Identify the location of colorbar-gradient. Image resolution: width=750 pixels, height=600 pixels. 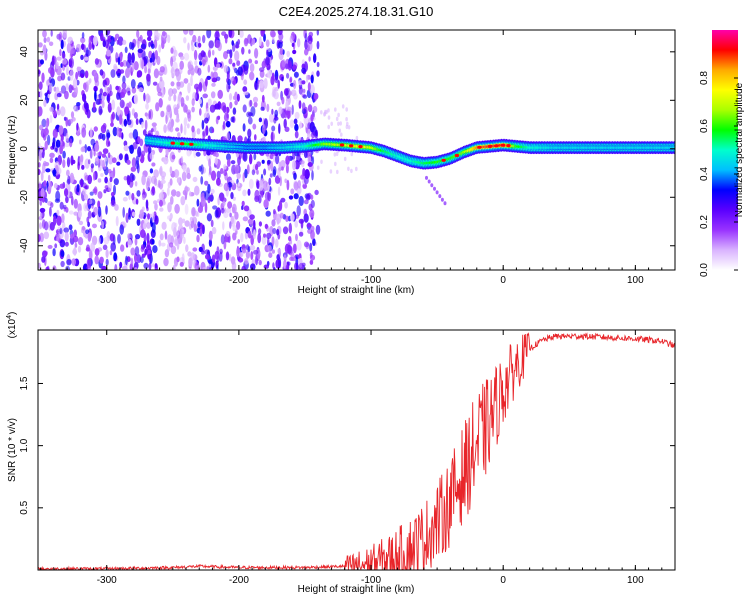
(725, 150).